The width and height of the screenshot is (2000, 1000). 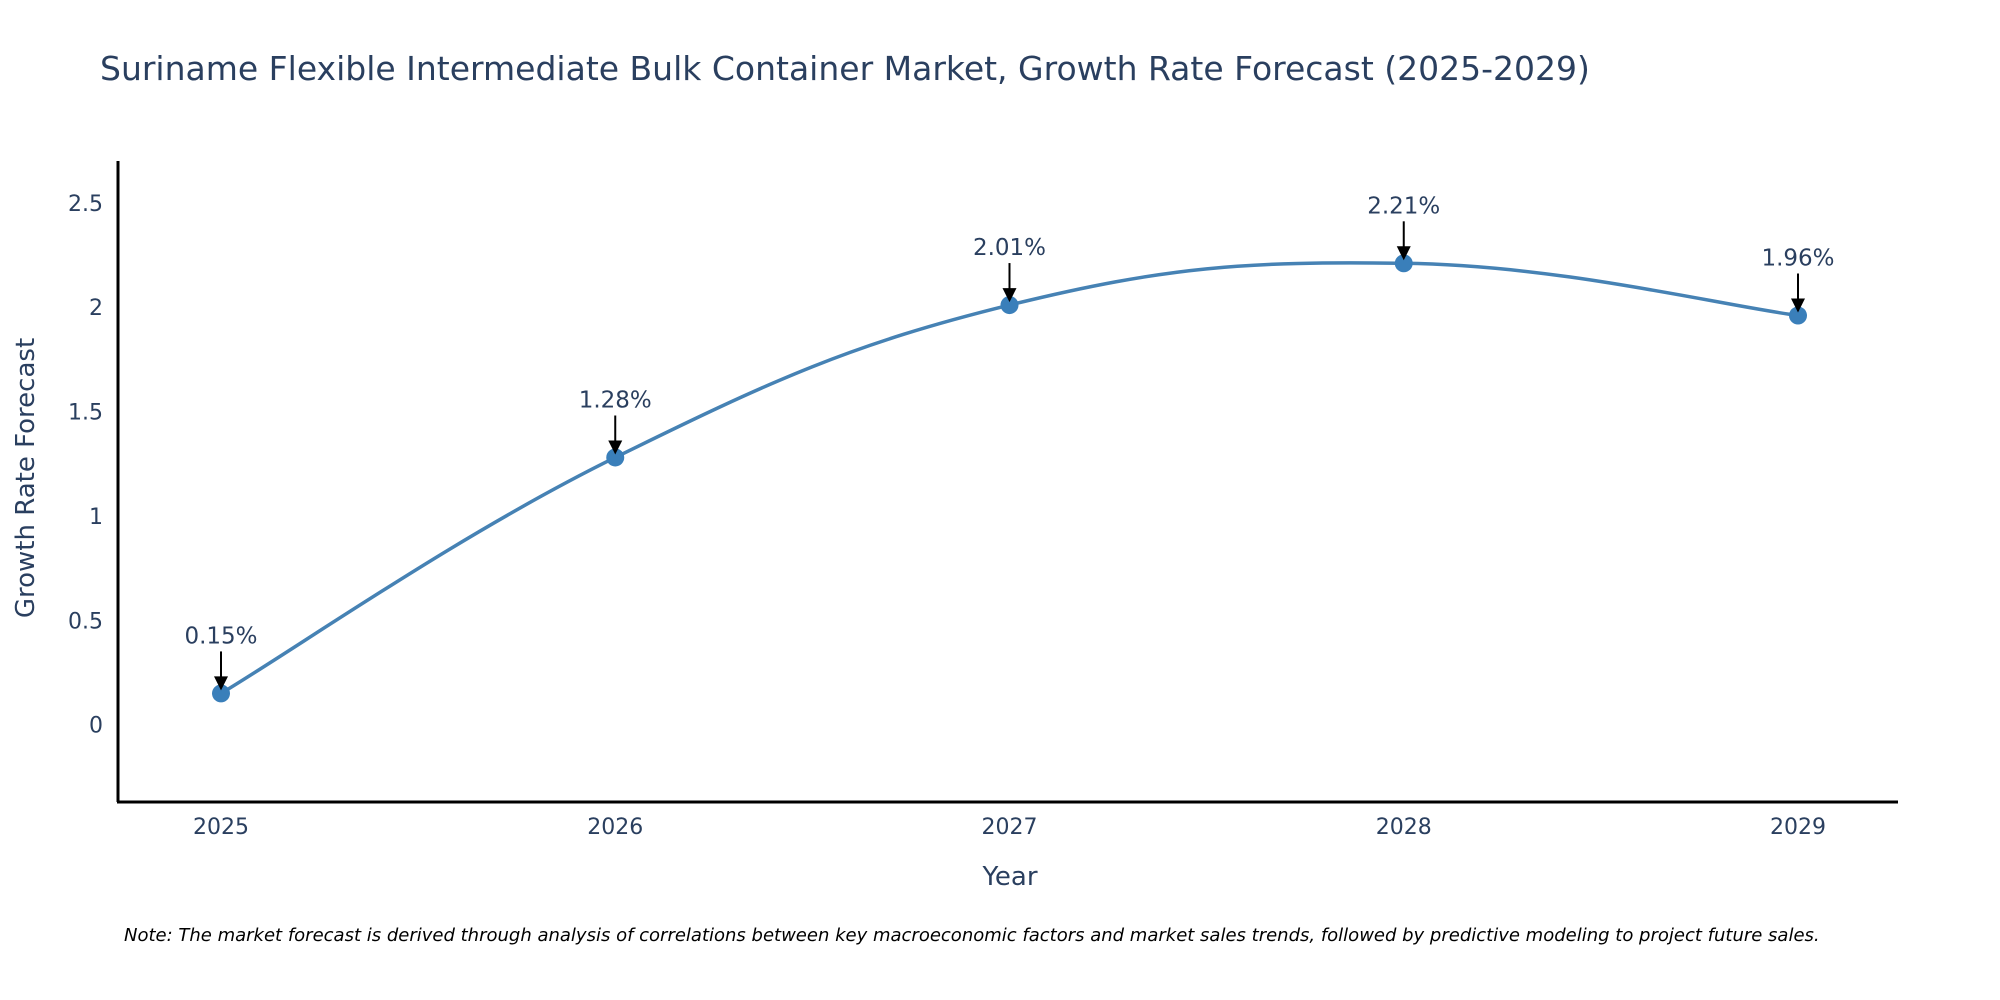 I want to click on annotation: 2.21%, so click(x=1403, y=227).